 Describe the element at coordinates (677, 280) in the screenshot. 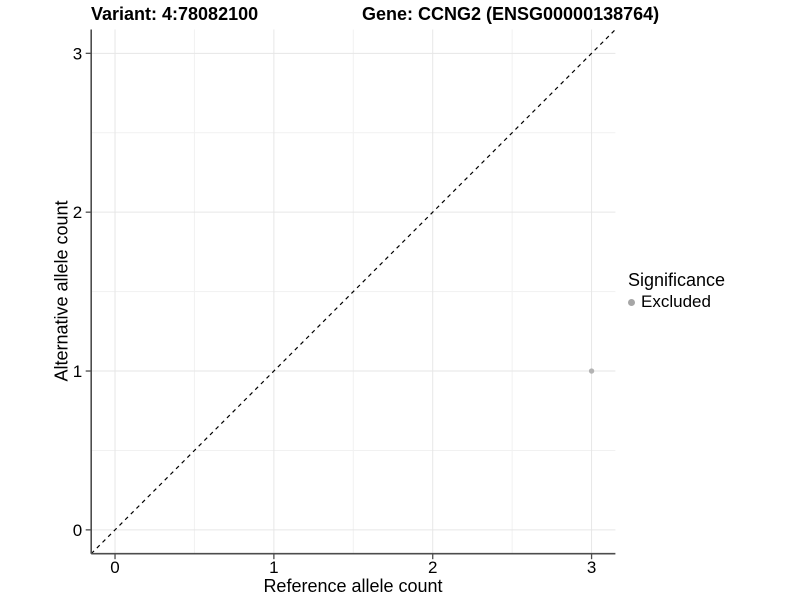

I see `legend-title: Significance` at that location.